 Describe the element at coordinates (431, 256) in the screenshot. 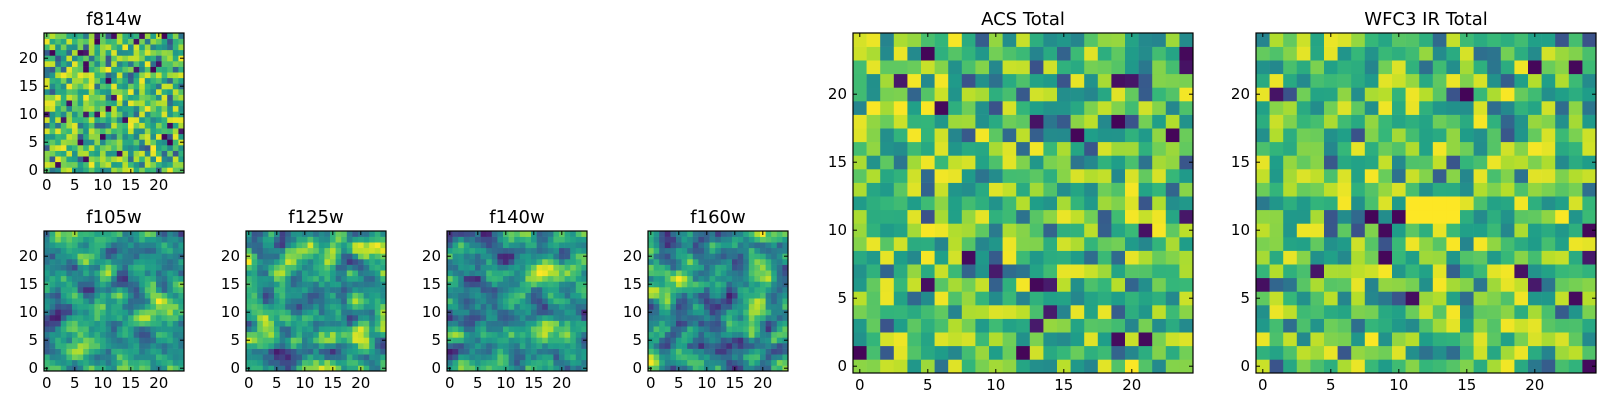

I see `y-tick-label: 20` at that location.